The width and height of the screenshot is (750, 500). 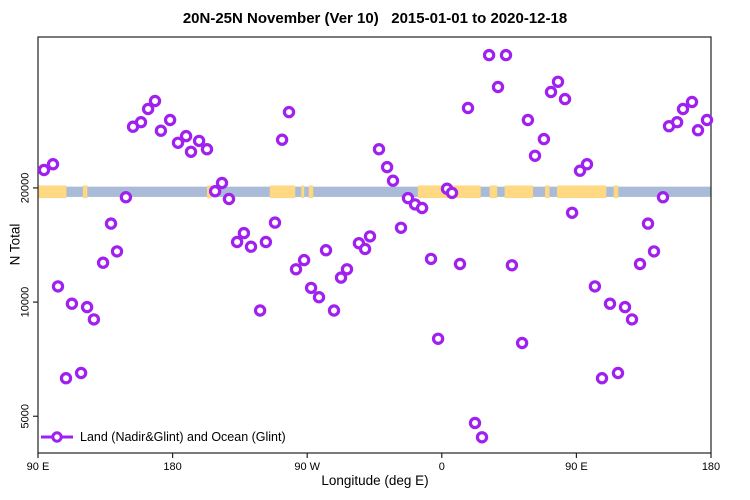 What do you see at coordinates (26, 302) in the screenshot?
I see `y-tick-label: 10000` at bounding box center [26, 302].